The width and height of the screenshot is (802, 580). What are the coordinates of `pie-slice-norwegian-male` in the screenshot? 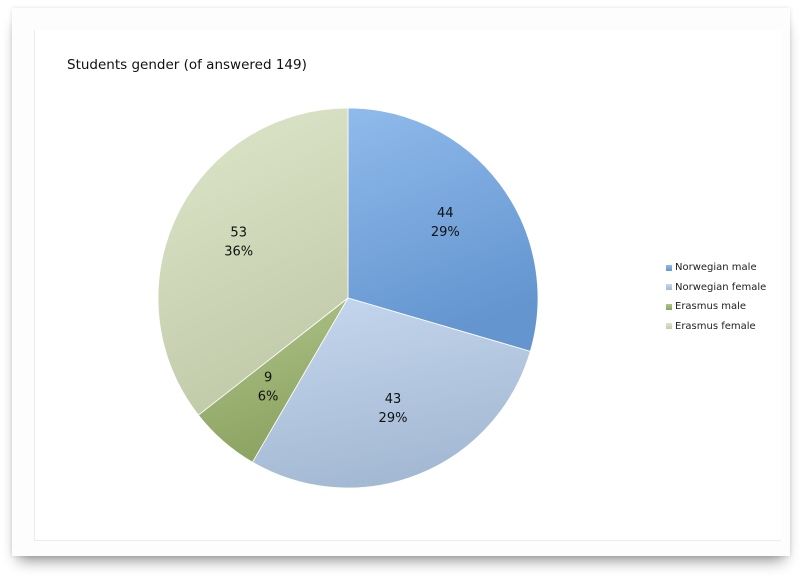 It's located at (443, 229).